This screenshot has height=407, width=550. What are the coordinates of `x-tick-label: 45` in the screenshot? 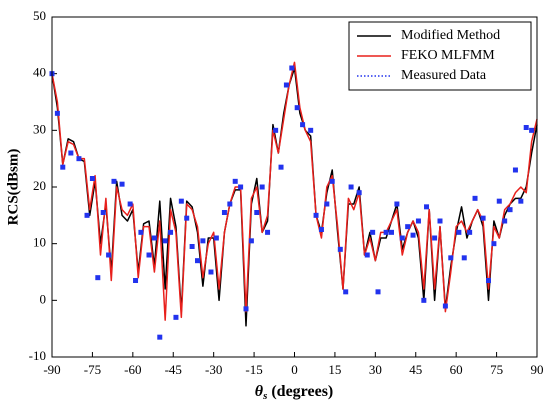 It's located at (415, 369).